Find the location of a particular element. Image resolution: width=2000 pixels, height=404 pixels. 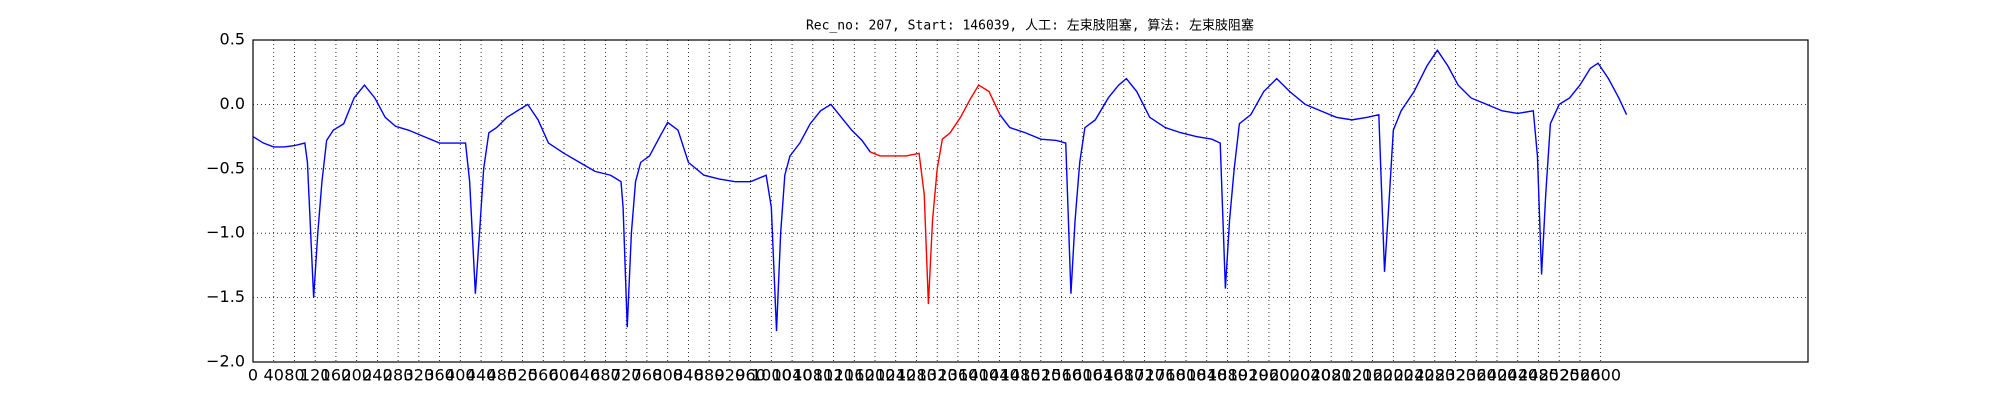

x-tick-label: 1720 is located at coordinates (1144, 375).